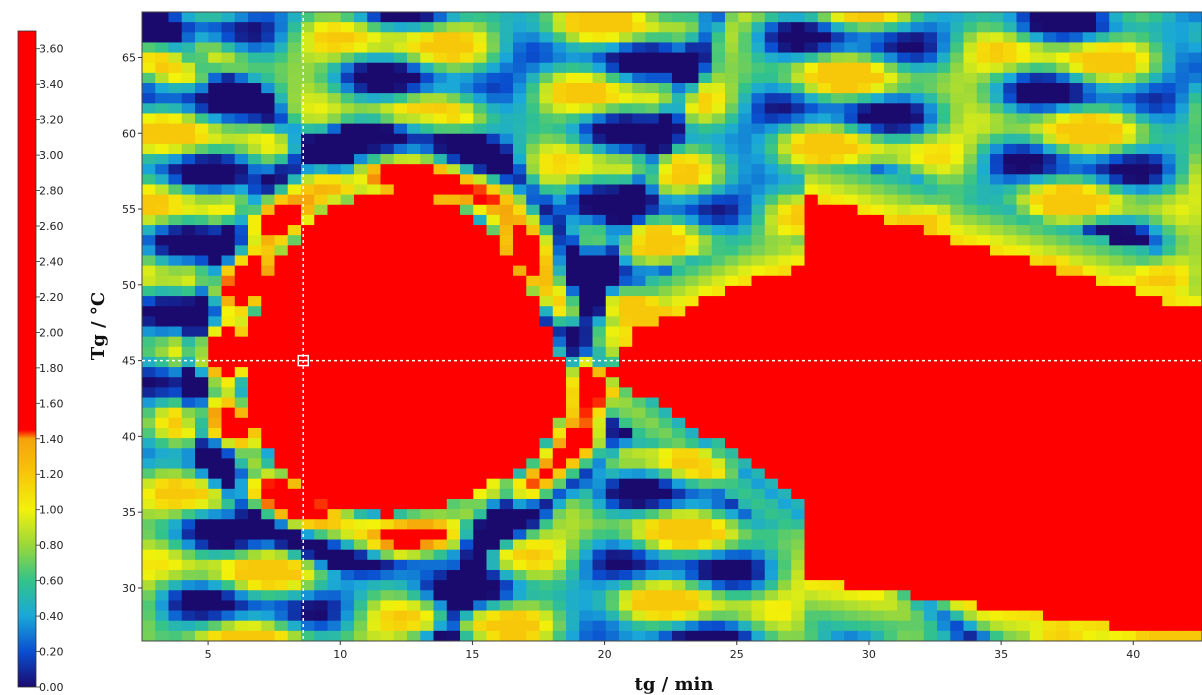 The height and width of the screenshot is (695, 1202). Describe the element at coordinates (51, 439) in the screenshot. I see `colorbar-tick-label: 1.40` at that location.